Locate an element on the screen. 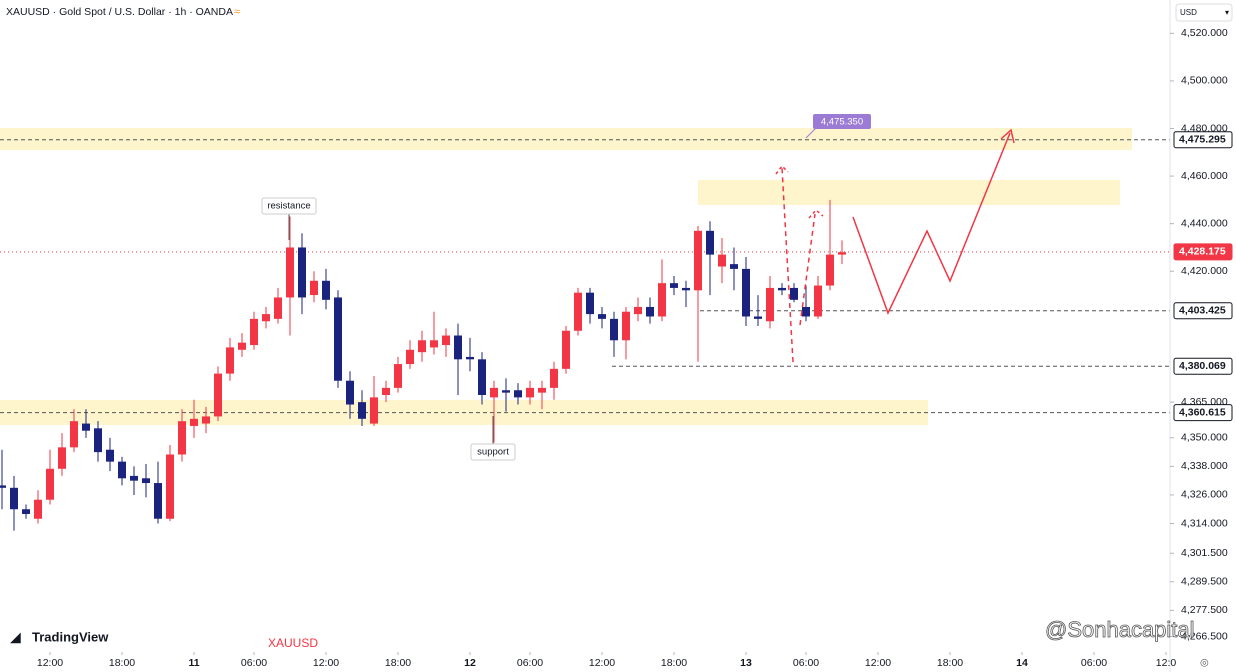  y-tick-label: 4,301.500 is located at coordinates (1204, 553).